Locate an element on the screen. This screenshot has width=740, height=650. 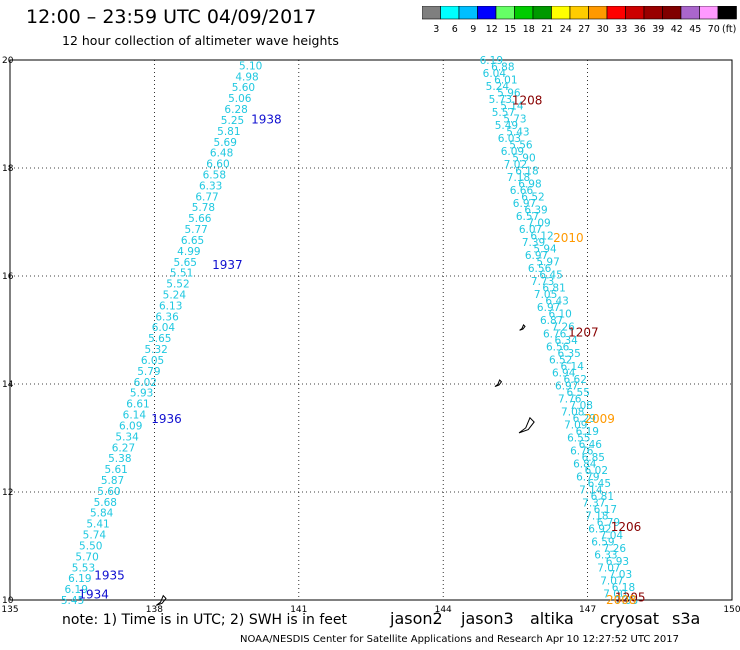
pass-time-label: 1207 is located at coordinates (583, 333).